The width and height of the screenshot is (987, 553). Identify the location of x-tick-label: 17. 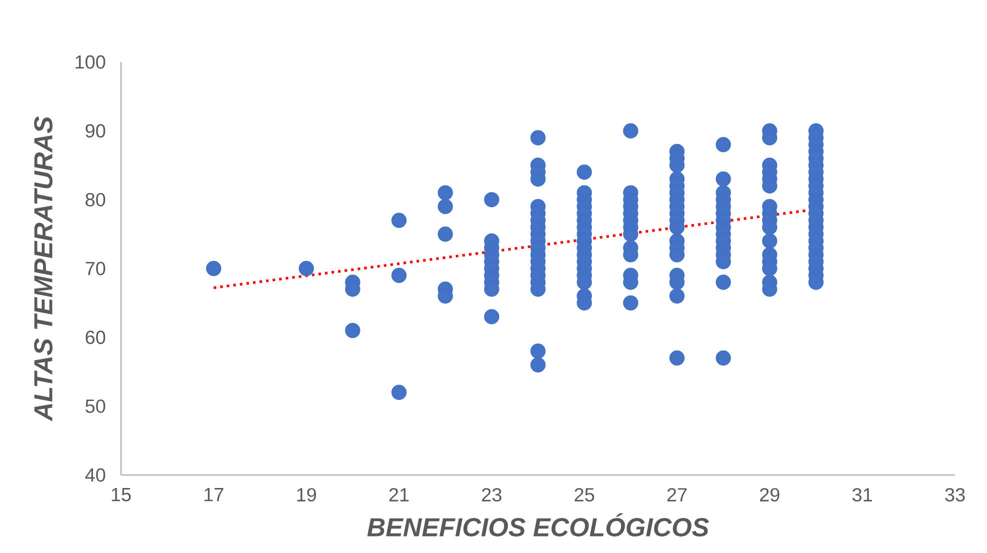
(214, 495).